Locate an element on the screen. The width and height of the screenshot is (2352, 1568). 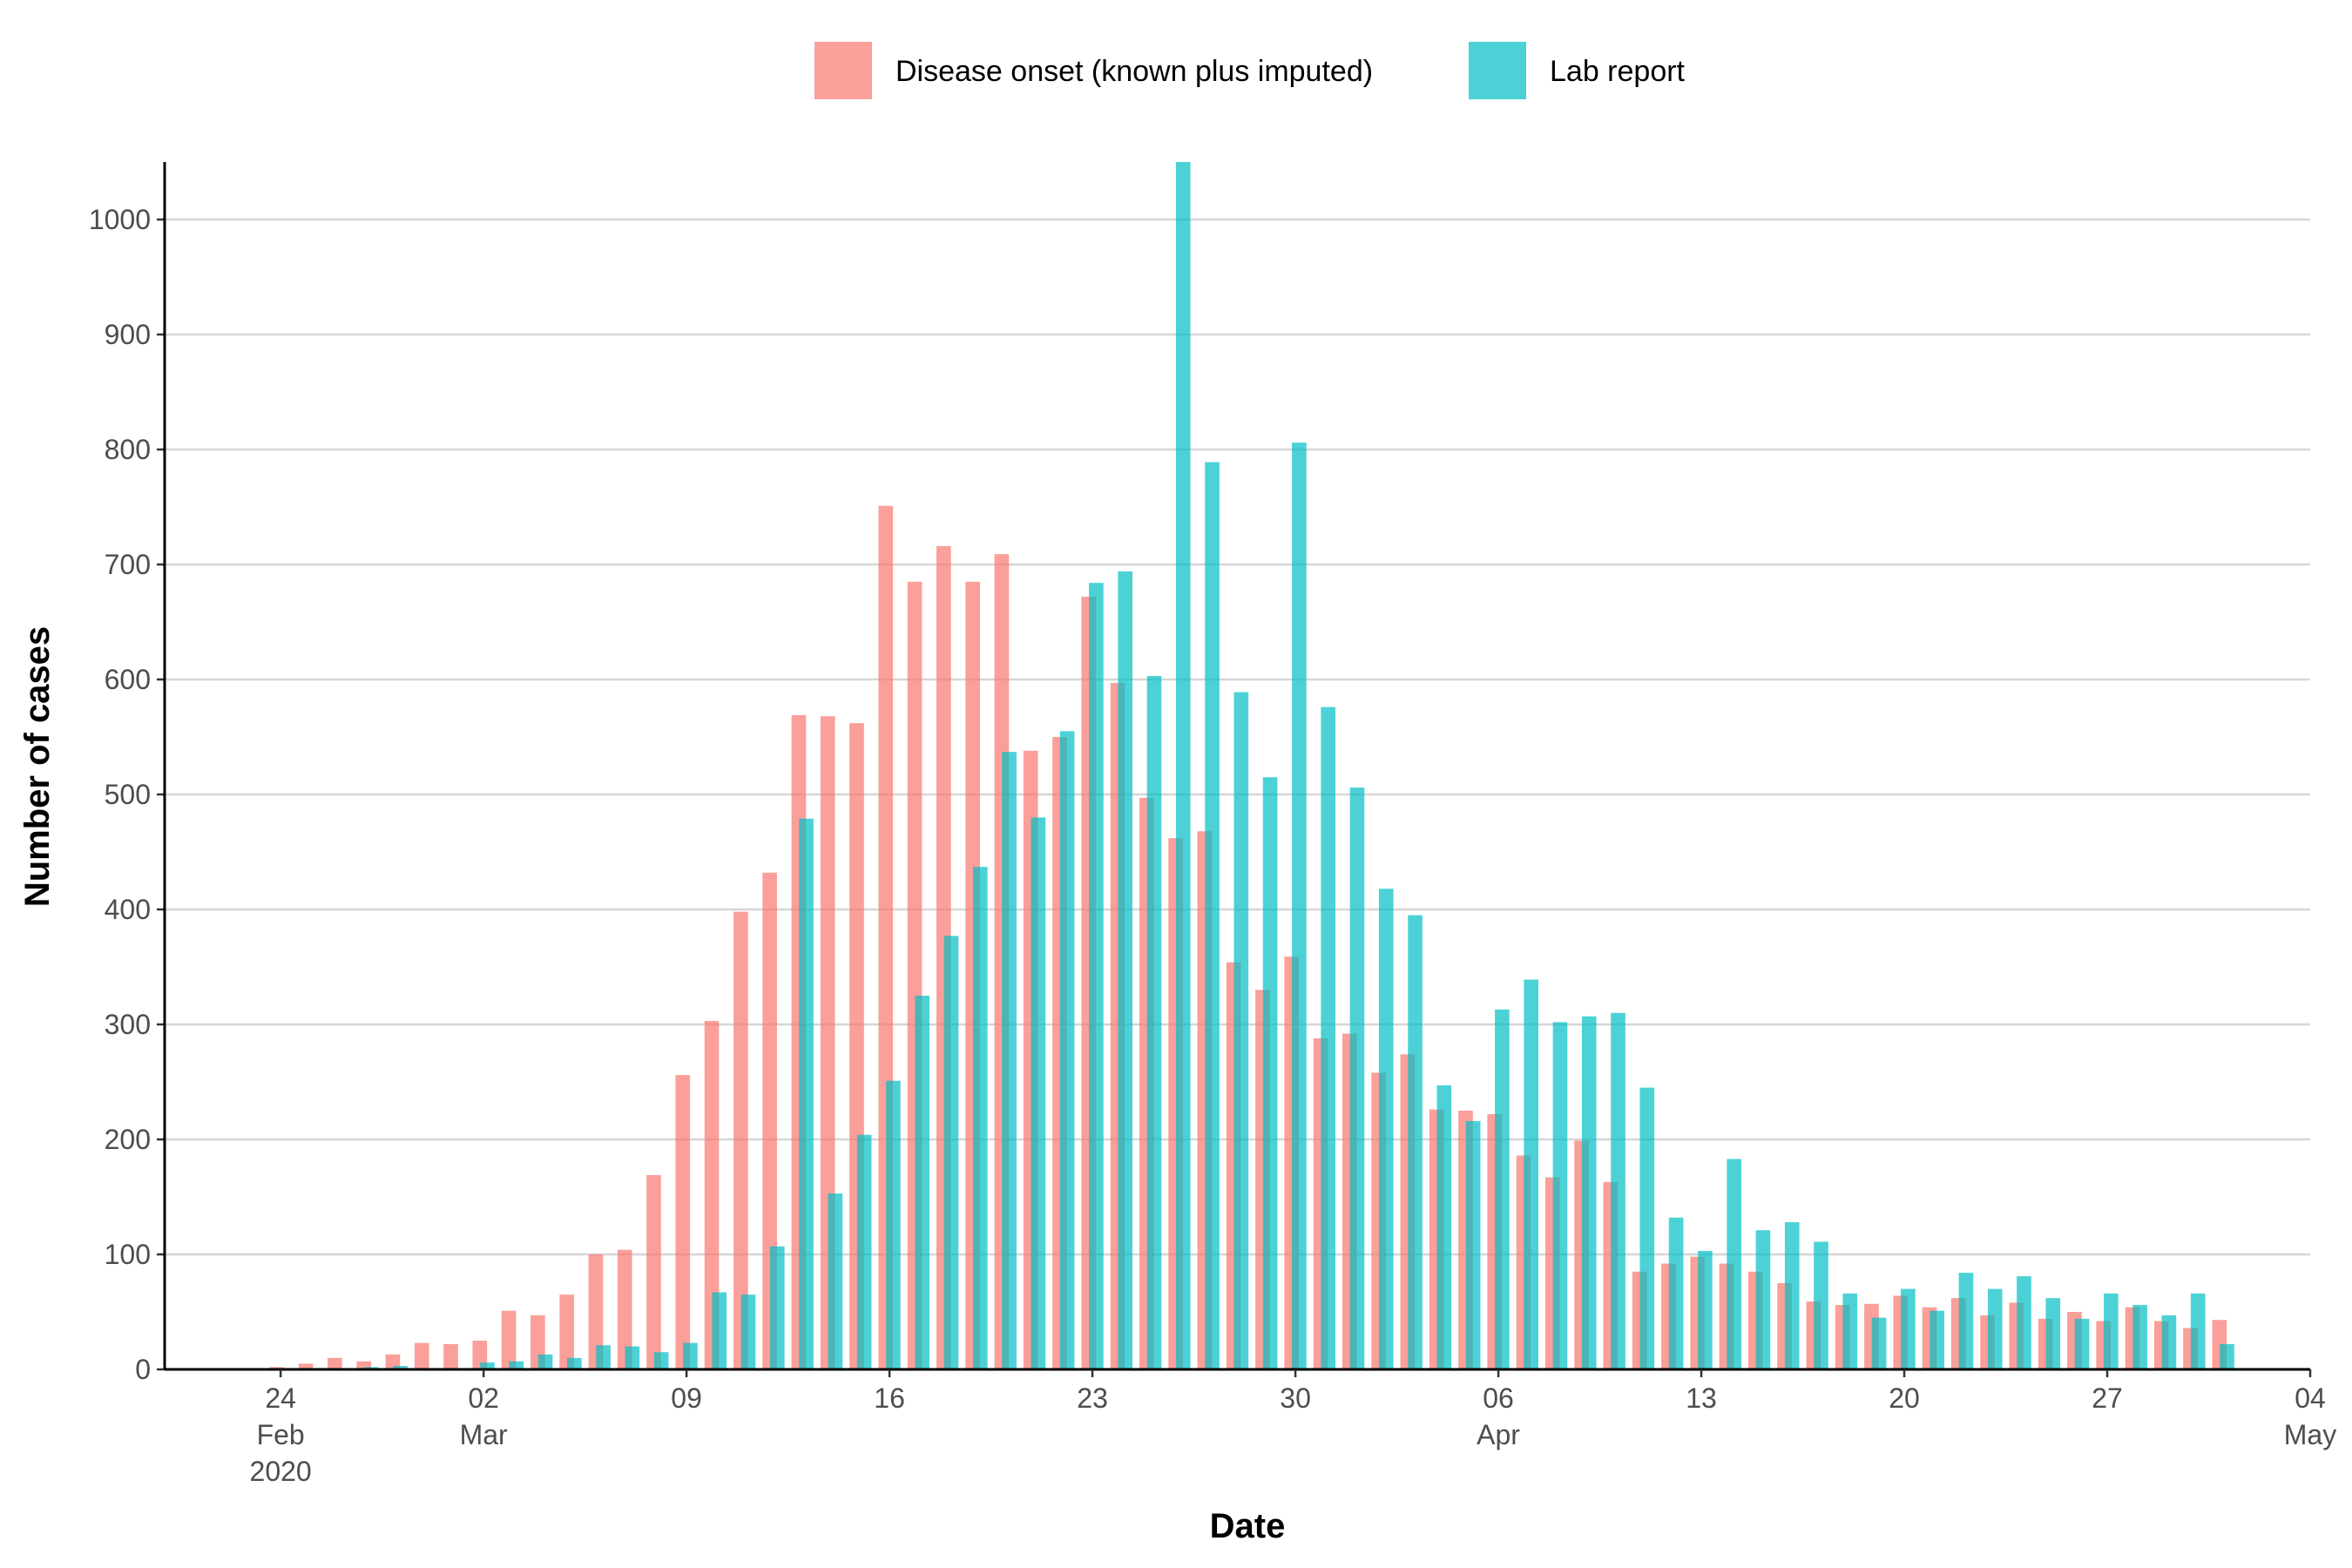
y-axis-title: Number of cases is located at coordinates (37, 766).